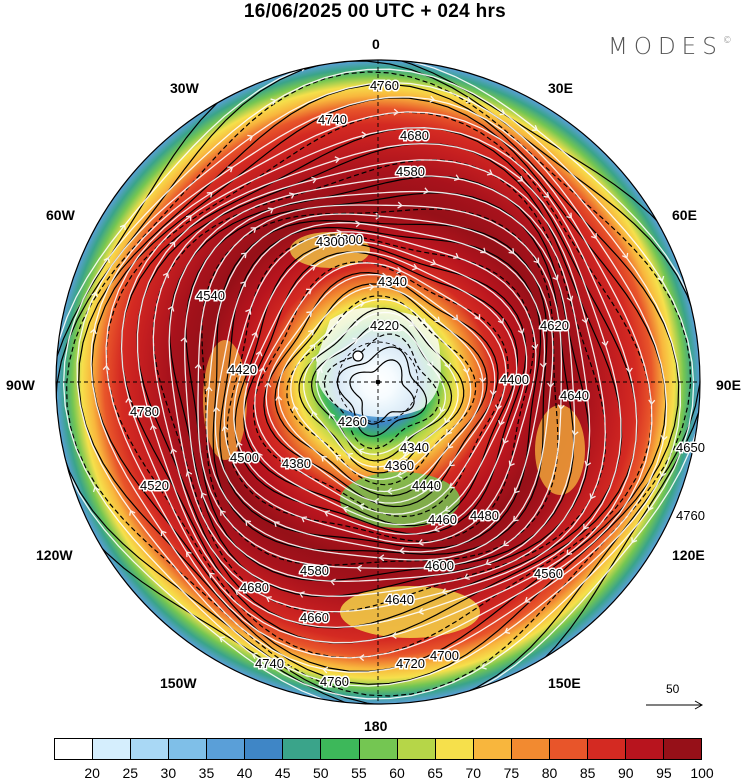 The width and height of the screenshot is (750, 782). Describe the element at coordinates (144, 411) in the screenshot. I see `contour-label: 4780` at that location.